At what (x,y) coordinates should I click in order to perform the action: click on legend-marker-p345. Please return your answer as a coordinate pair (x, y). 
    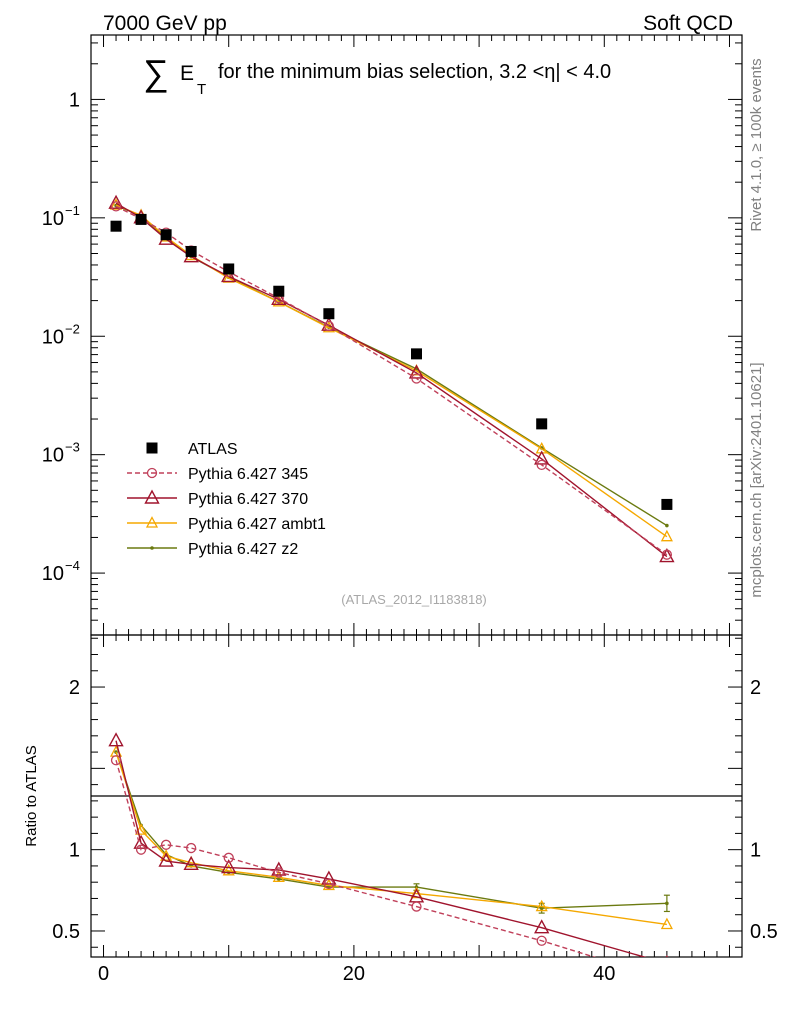
    Looking at the image, I should click on (152, 473).